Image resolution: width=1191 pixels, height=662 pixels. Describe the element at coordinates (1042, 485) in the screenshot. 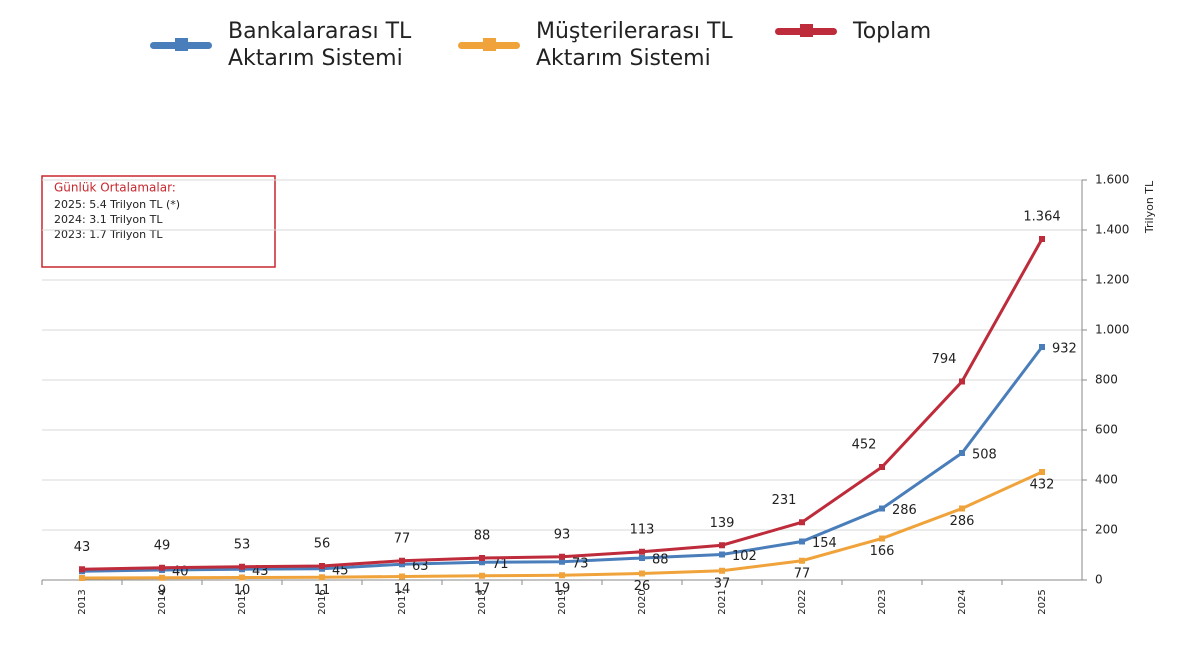

I see `data-label: 432` at that location.